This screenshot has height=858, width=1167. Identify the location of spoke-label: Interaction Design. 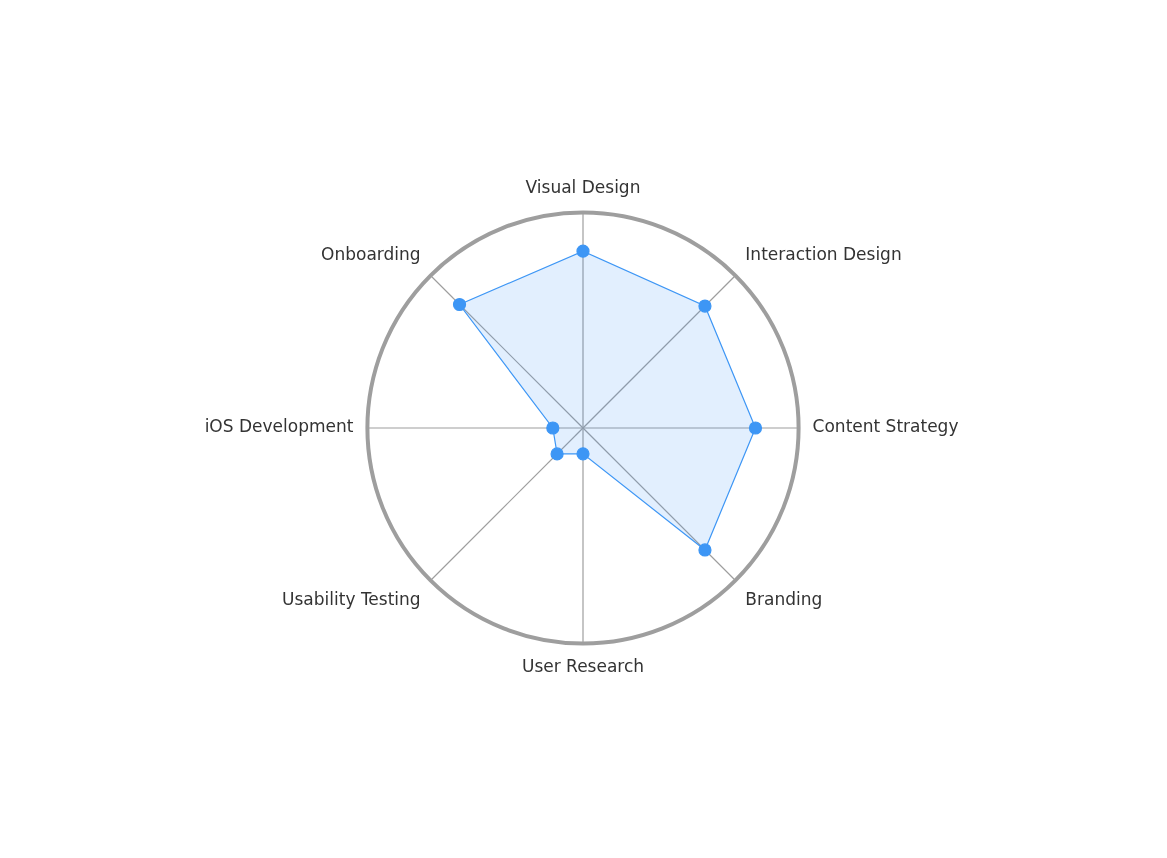
(823, 253).